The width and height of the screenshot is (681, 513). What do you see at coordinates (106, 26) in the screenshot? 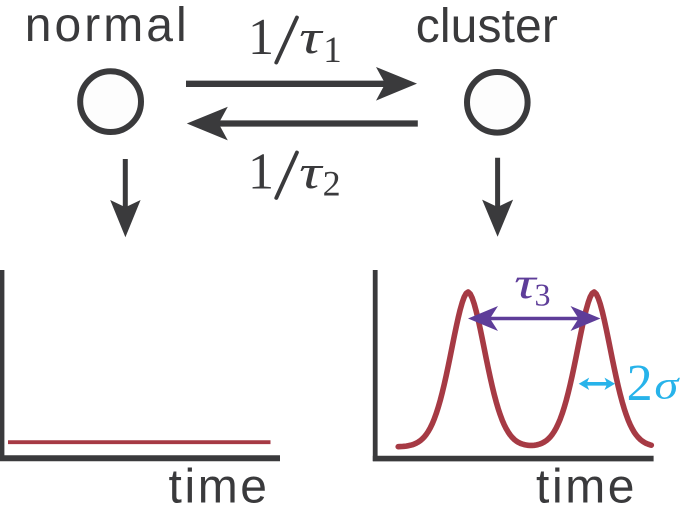
I see `svg-text: normal` at bounding box center [106, 26].